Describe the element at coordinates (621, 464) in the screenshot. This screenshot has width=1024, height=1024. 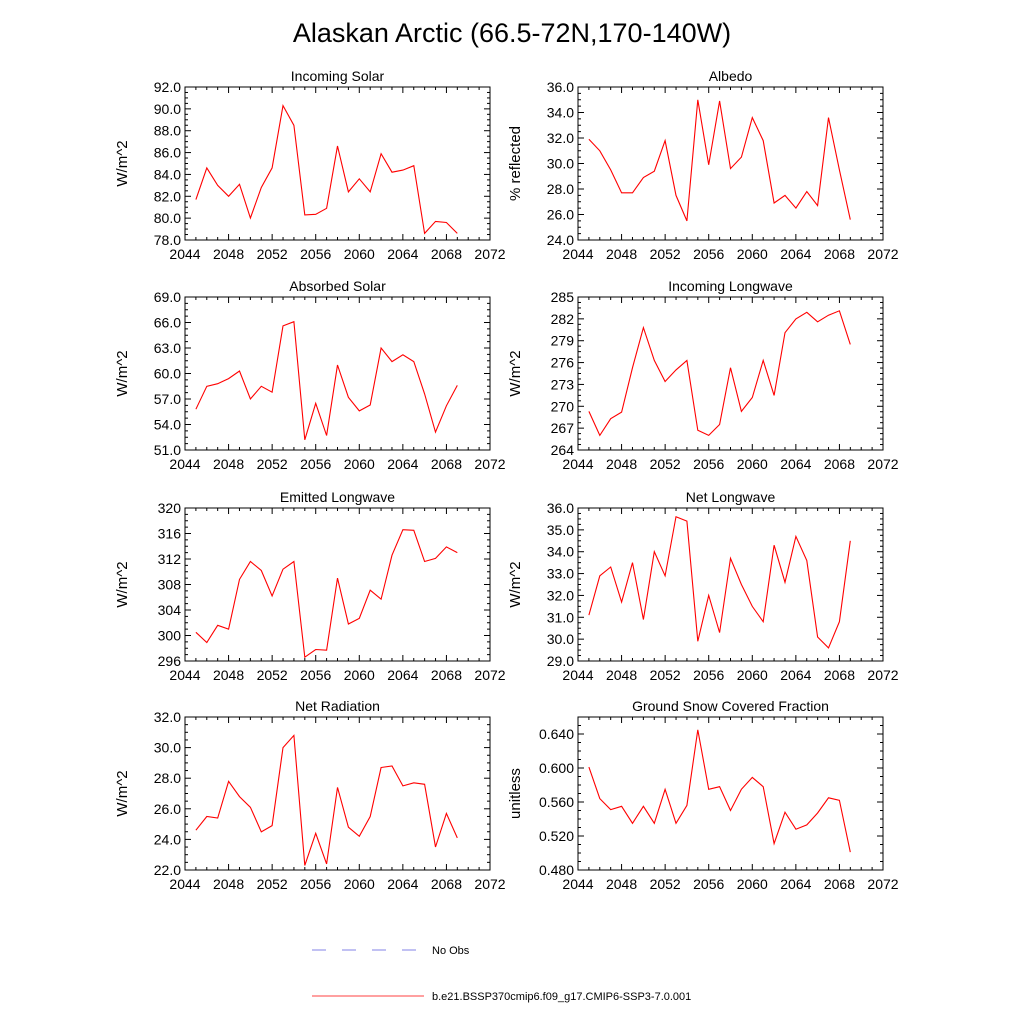
I see `chart-incoming-longwave-xtick-label: 2048` at that location.